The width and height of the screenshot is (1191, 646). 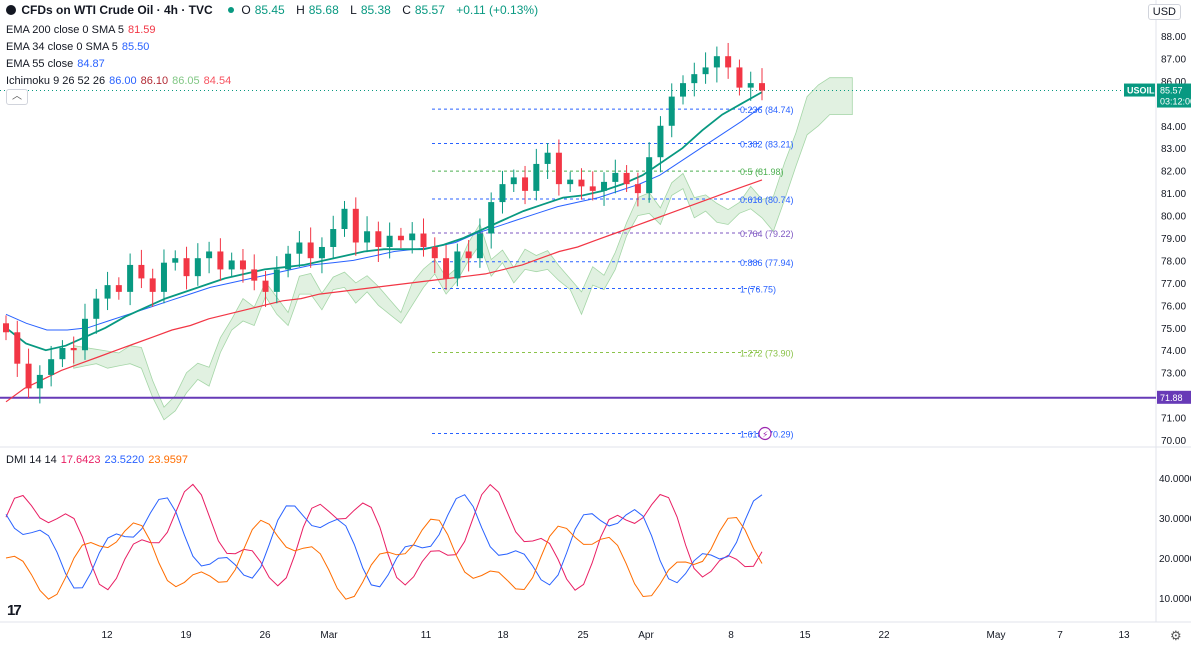 What do you see at coordinates (265, 635) in the screenshot?
I see `time-tick-label: 26` at bounding box center [265, 635].